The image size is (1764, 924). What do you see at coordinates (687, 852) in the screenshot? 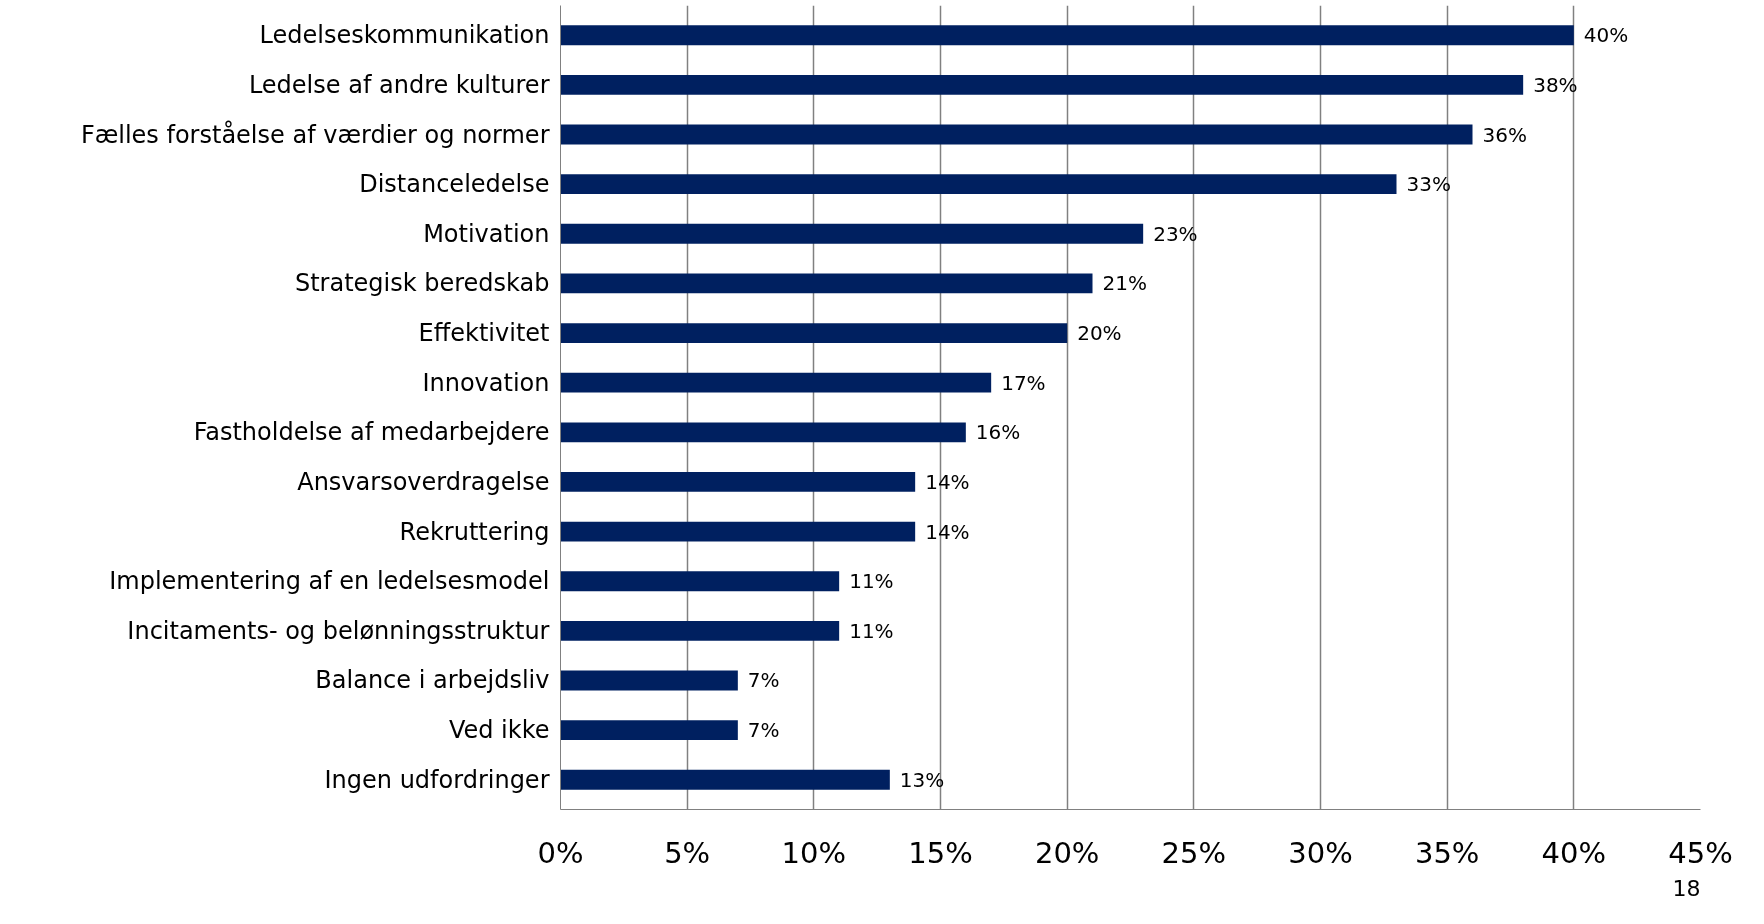
I see `x-tick-label: 5%` at bounding box center [687, 852].